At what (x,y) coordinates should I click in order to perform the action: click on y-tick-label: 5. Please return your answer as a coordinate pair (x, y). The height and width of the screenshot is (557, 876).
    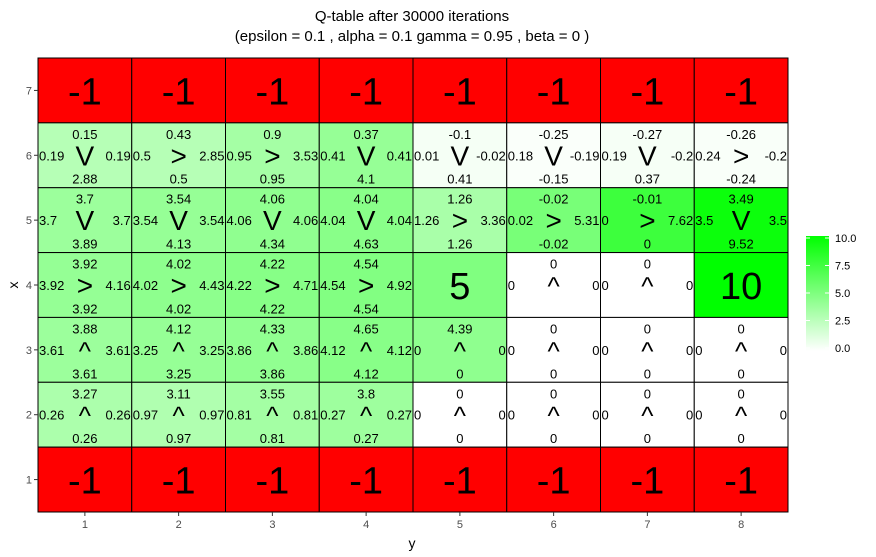
    Looking at the image, I should click on (29, 221).